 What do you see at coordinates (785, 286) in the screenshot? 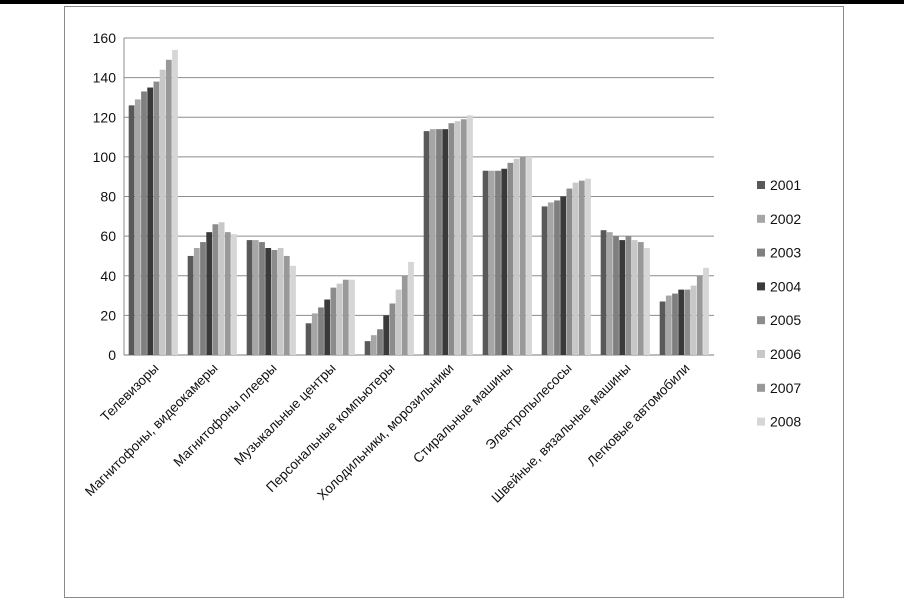
I see `legend-label: 2004` at bounding box center [785, 286].